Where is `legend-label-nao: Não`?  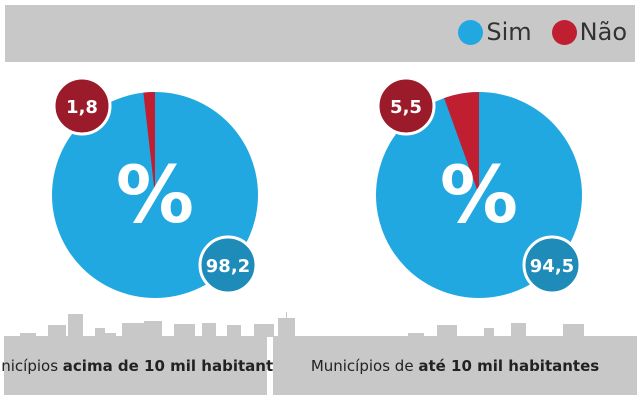 legend-label-nao: Não is located at coordinates (603, 32).